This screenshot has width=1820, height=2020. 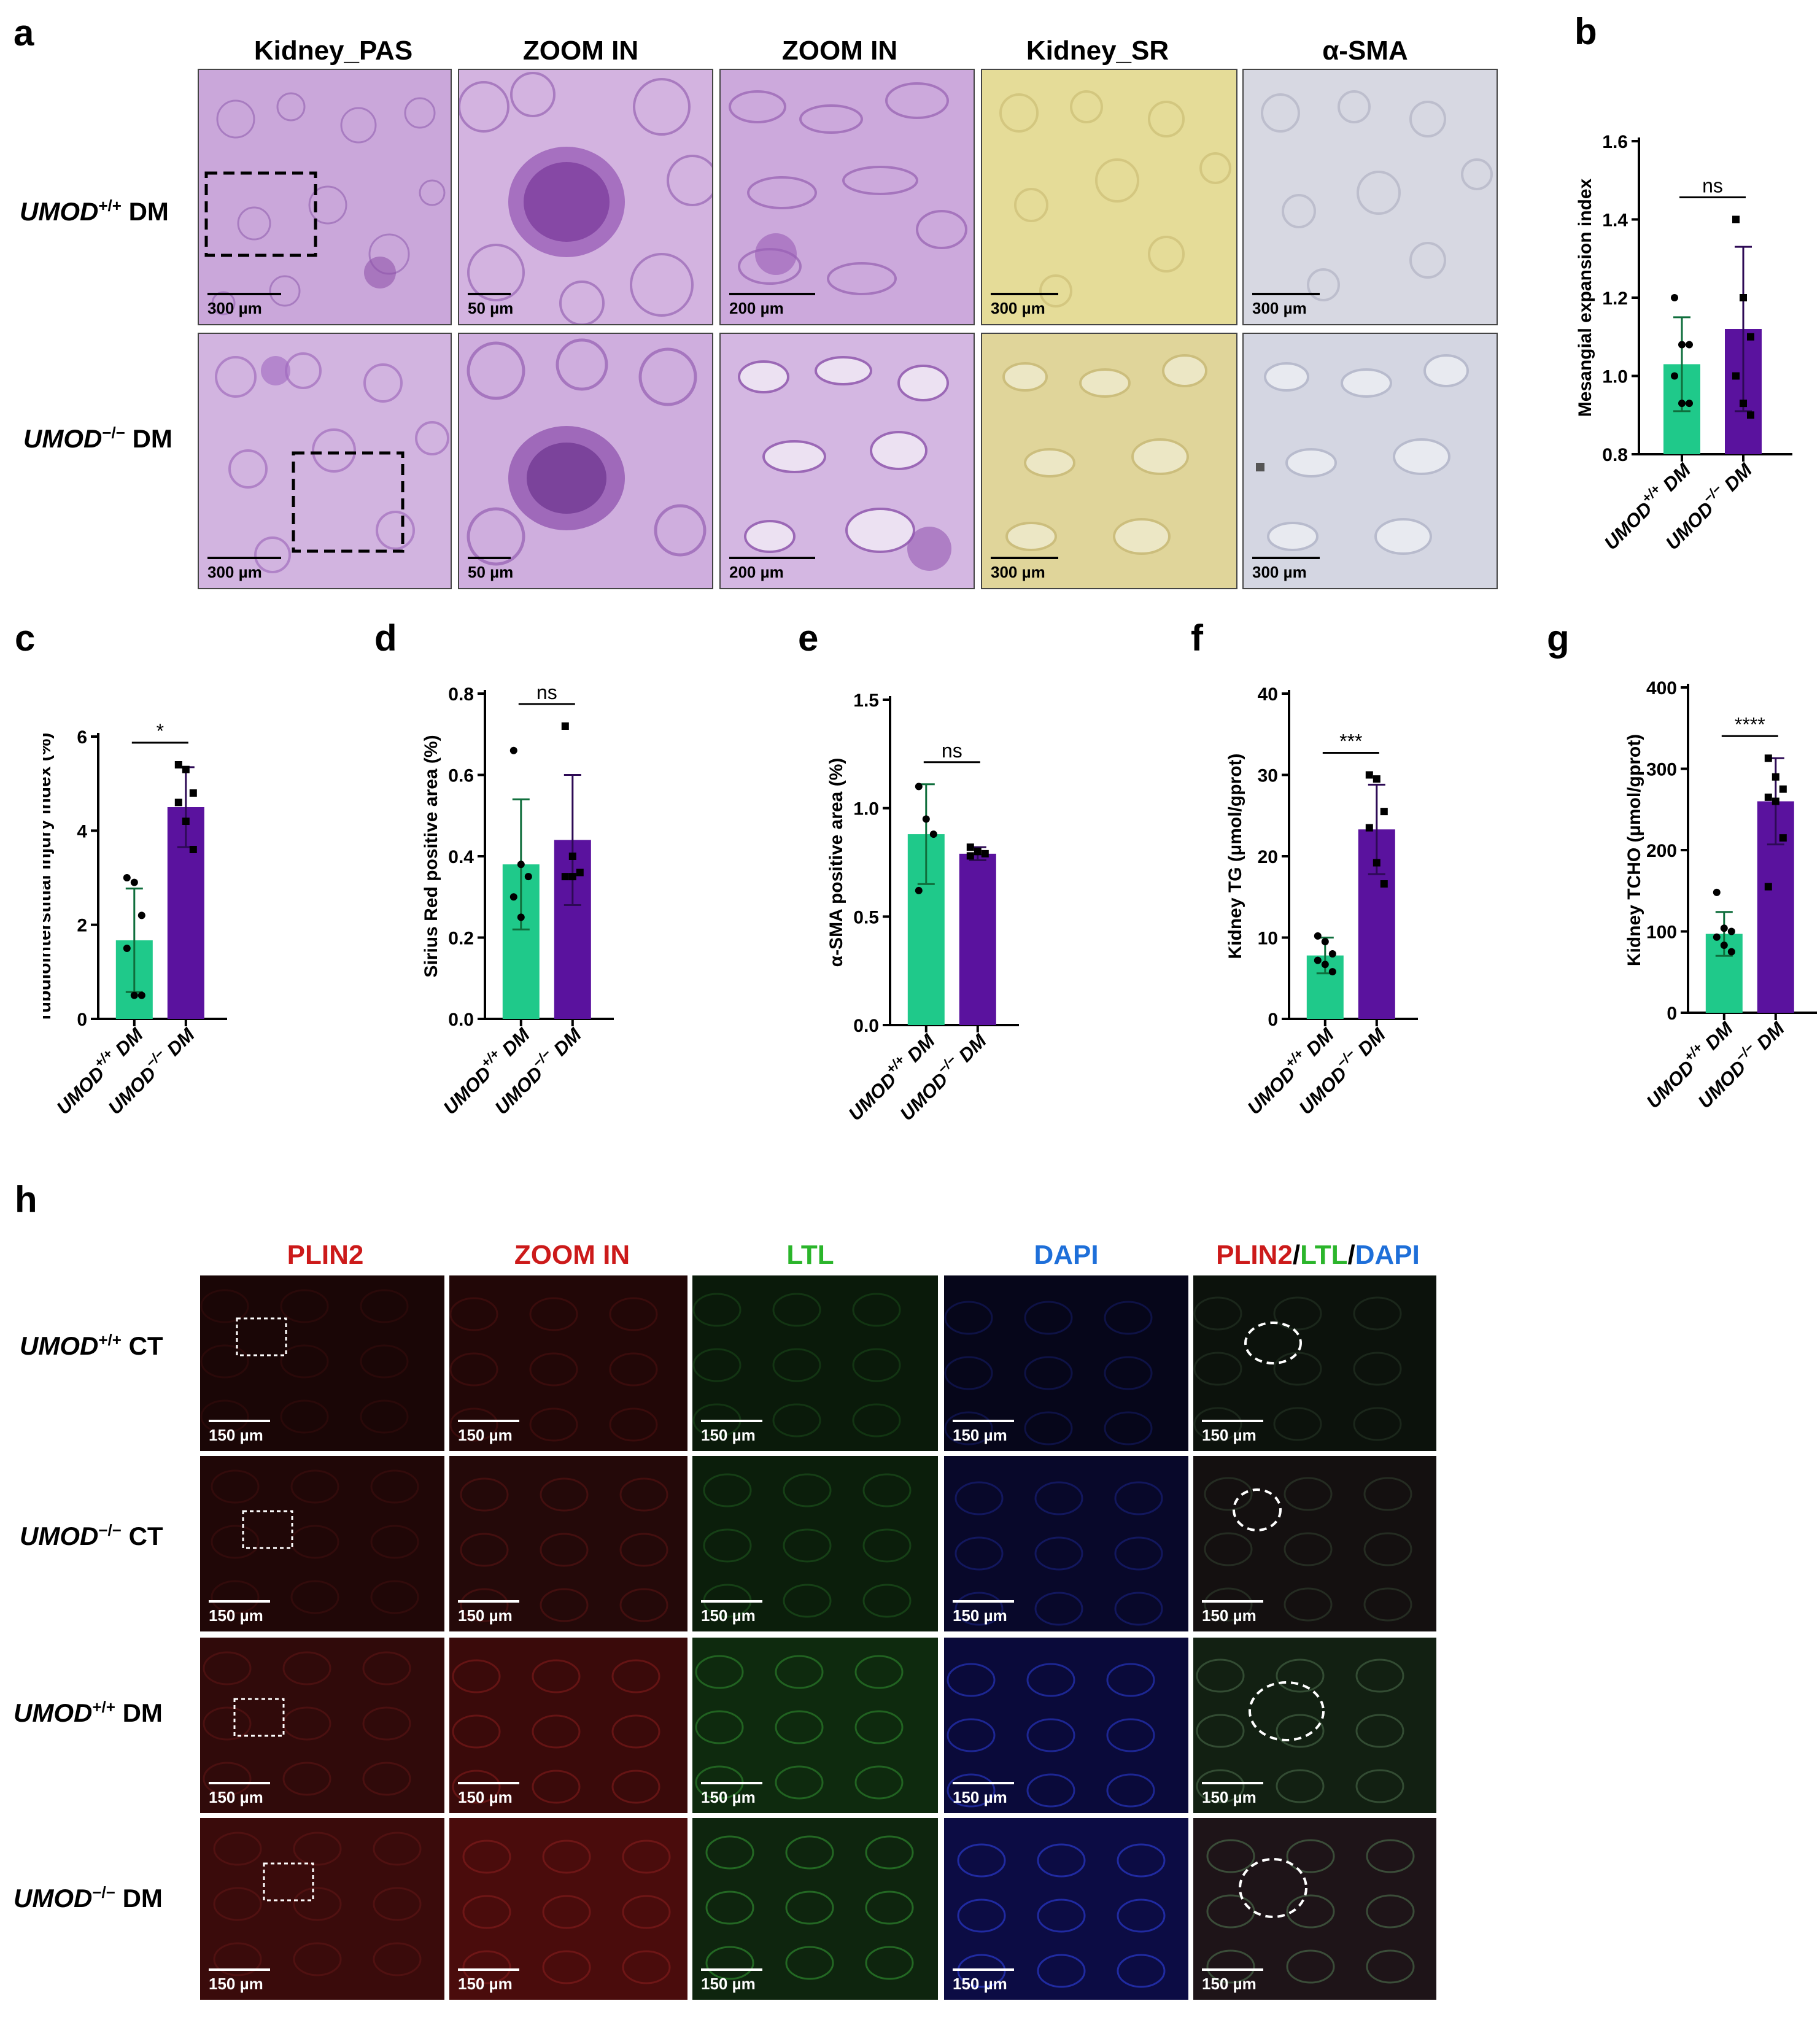 I want to click on fluorescence-panel-r2-c2: 150 µm, so click(x=568, y=1543).